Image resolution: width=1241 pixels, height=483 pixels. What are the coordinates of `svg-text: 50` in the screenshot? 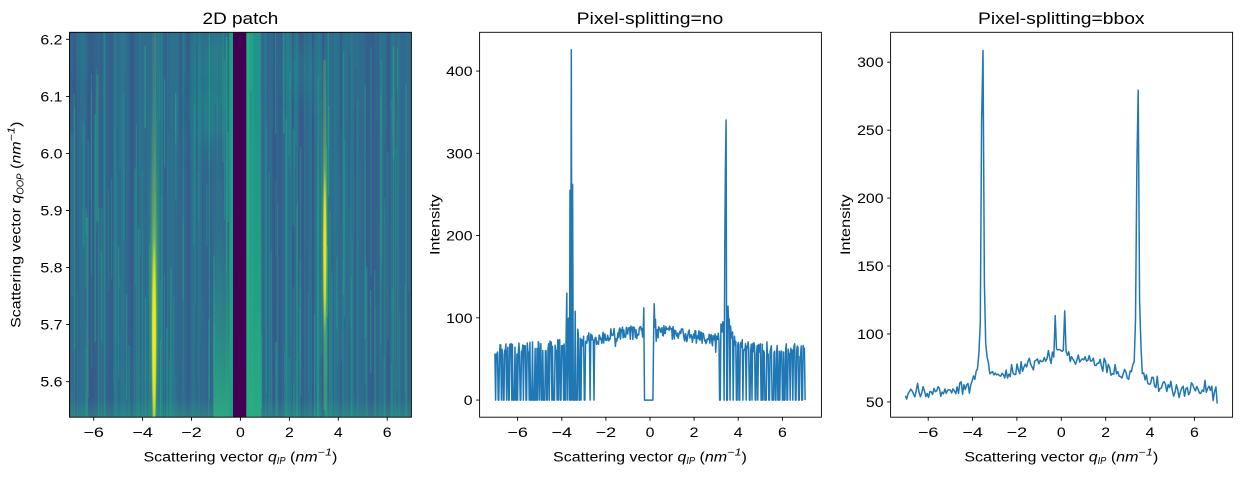 It's located at (875, 402).